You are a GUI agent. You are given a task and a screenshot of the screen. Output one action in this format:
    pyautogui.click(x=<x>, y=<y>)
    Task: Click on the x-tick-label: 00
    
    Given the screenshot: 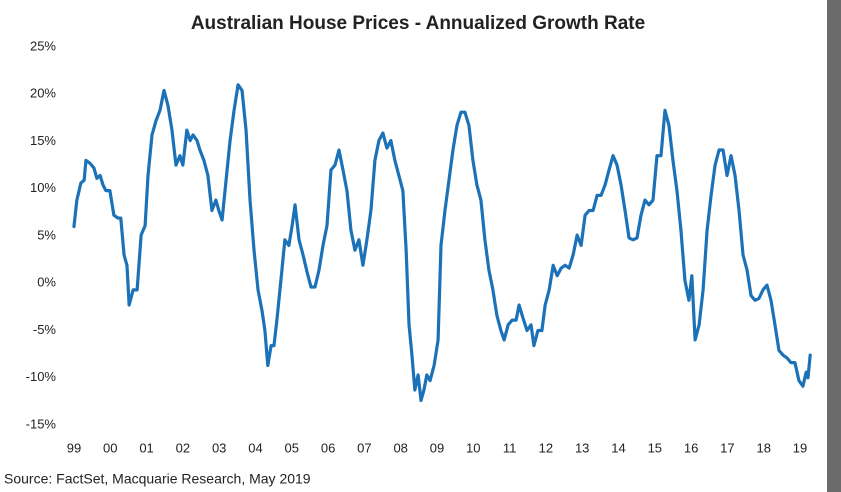 What is the action you would take?
    pyautogui.click(x=110, y=447)
    